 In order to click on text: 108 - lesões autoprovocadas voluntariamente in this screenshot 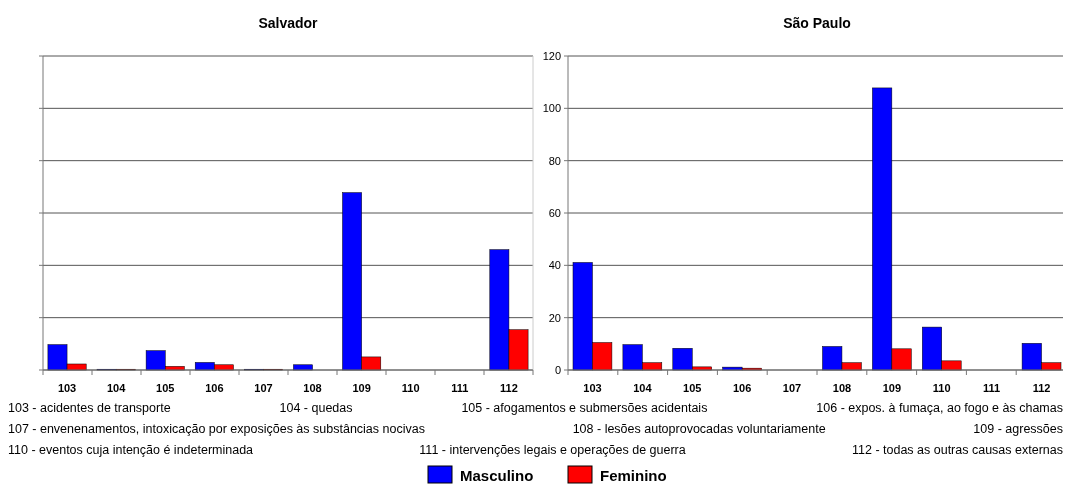, I will do `click(699, 429)`.